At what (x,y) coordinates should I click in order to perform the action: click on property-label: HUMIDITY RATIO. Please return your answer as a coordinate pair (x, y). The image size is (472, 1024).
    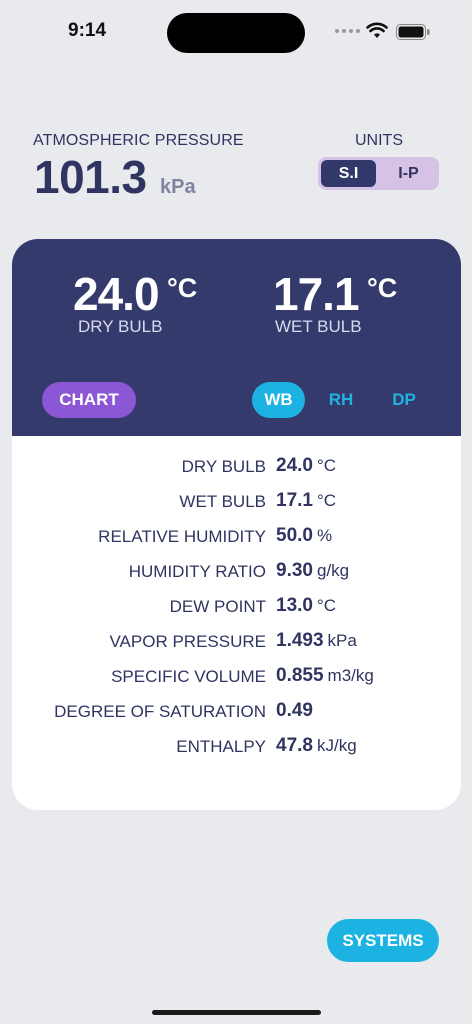
    Looking at the image, I should click on (197, 571).